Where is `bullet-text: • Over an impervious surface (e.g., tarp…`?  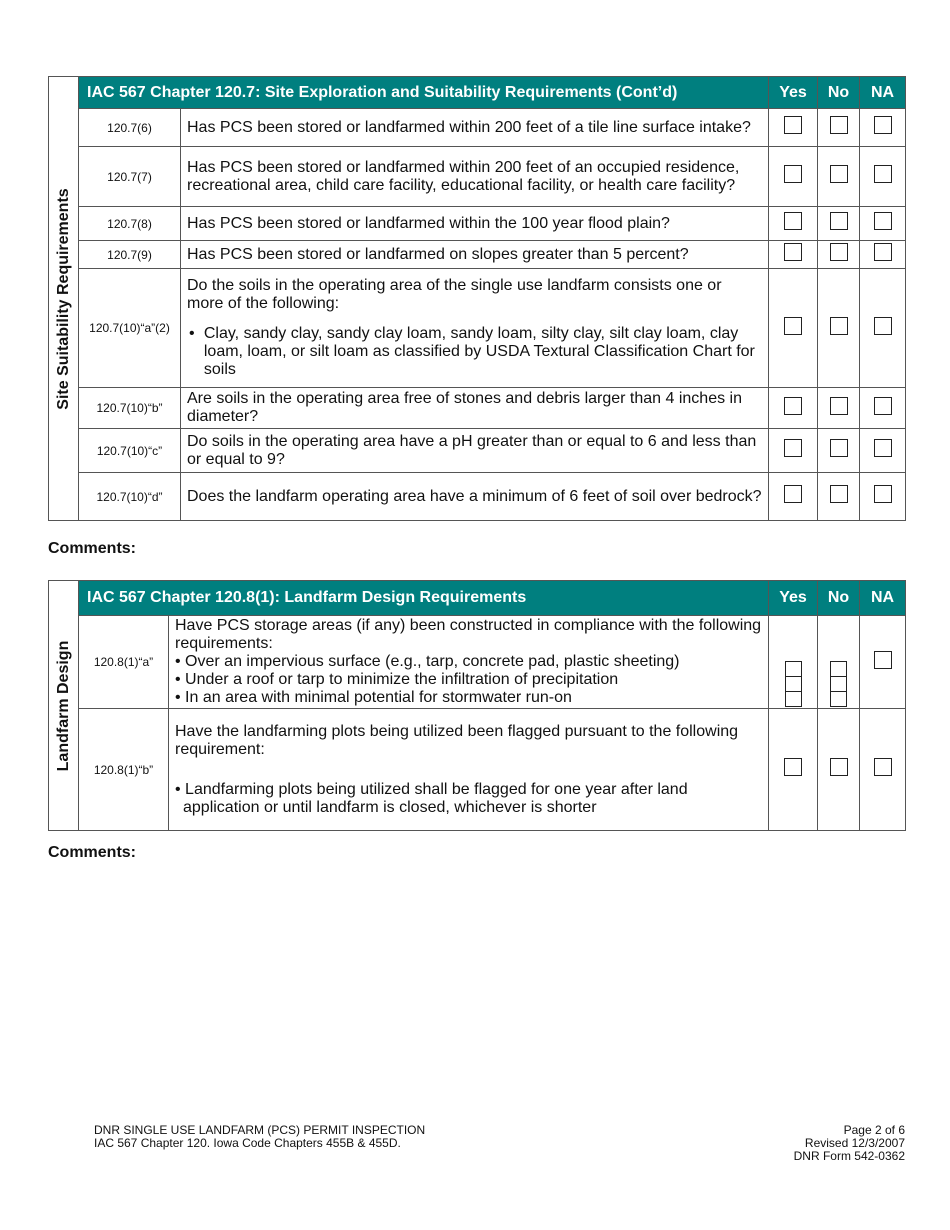 bullet-text: • Over an impervious surface (e.g., tarp… is located at coordinates (427, 661).